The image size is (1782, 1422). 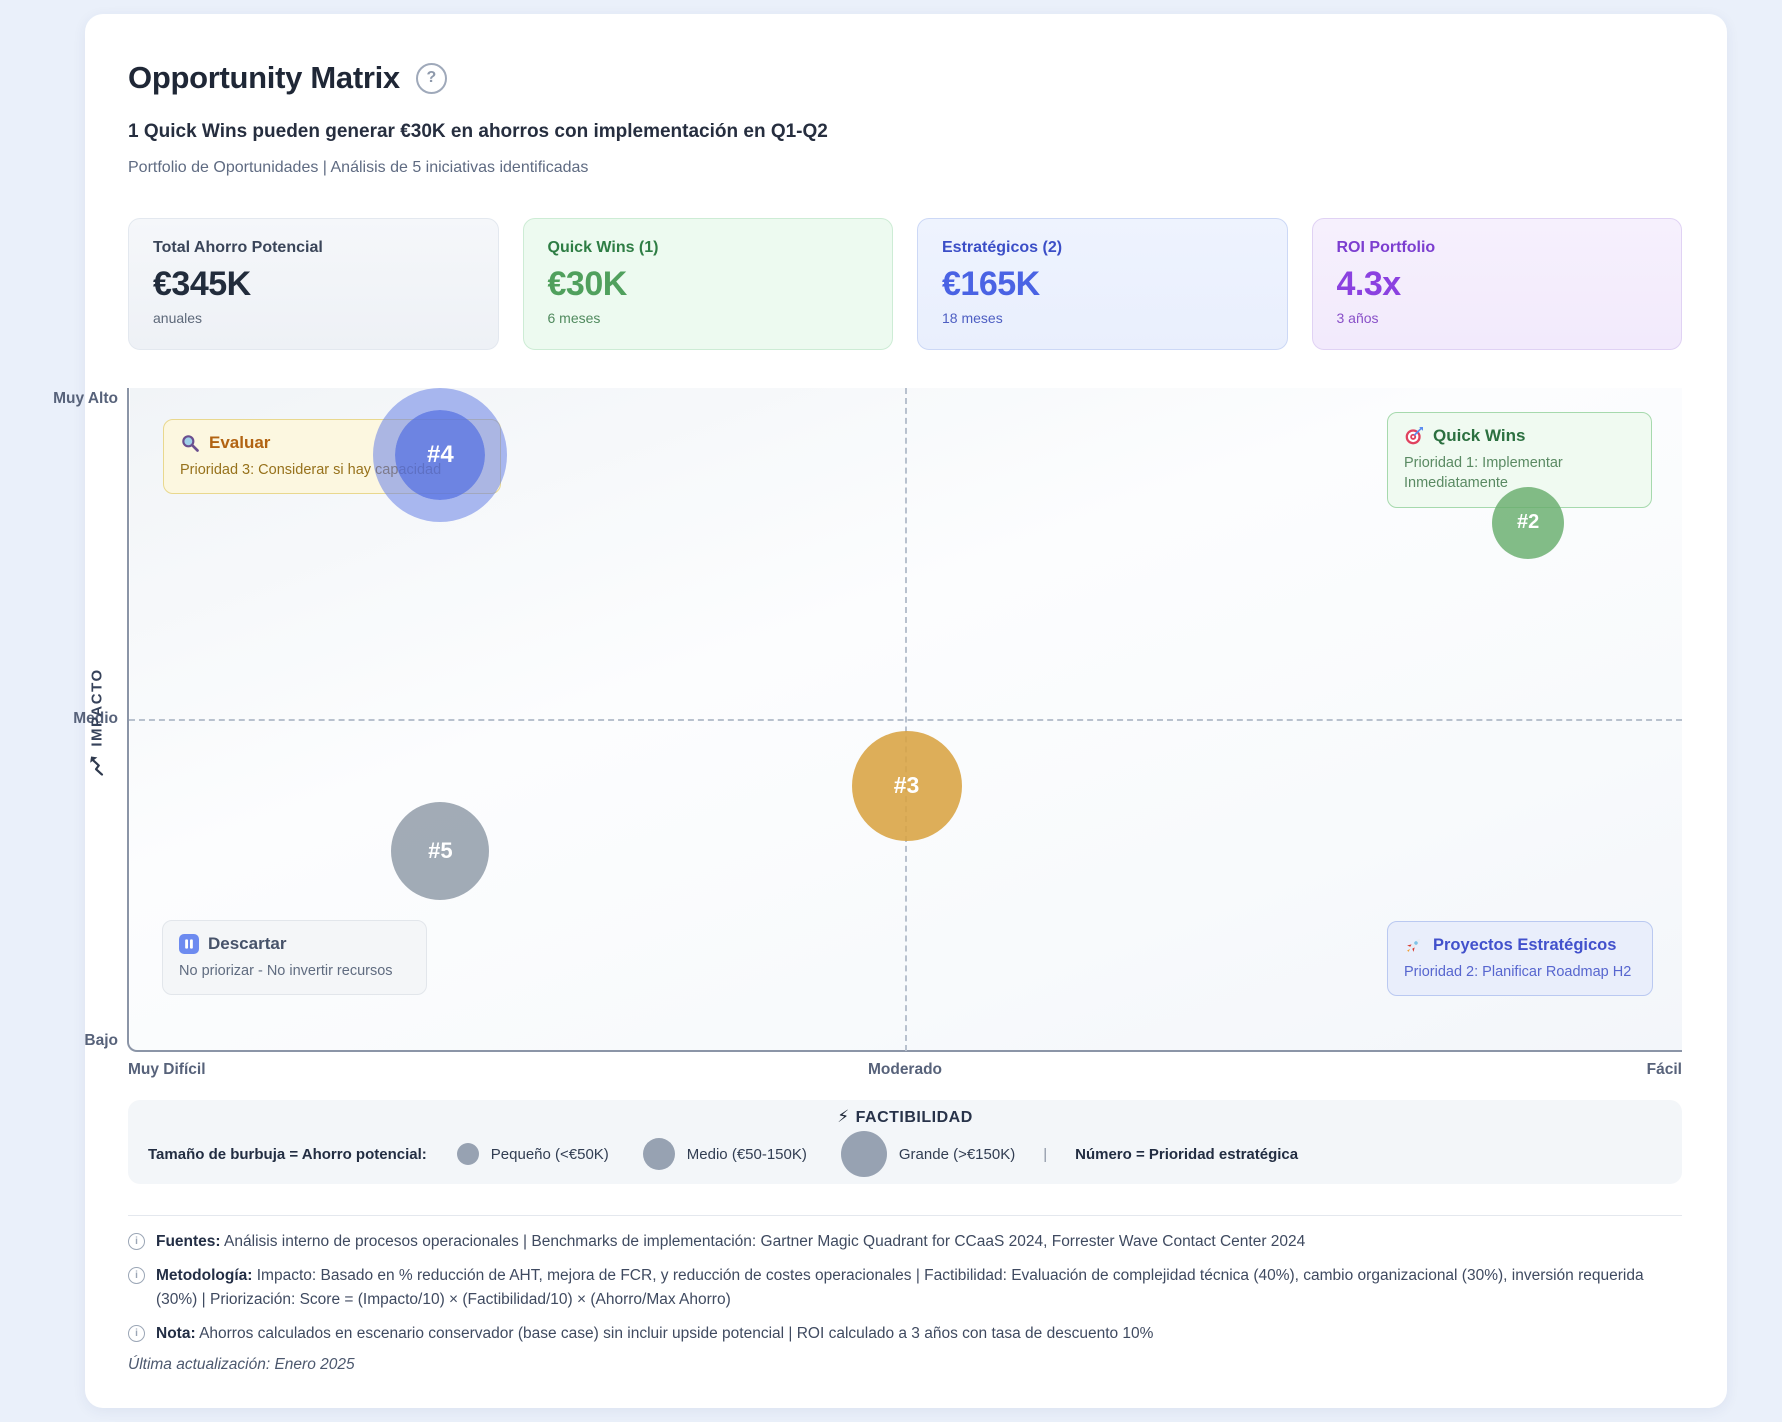 I want to click on bubble-point-2: #2, so click(x=1528, y=522).